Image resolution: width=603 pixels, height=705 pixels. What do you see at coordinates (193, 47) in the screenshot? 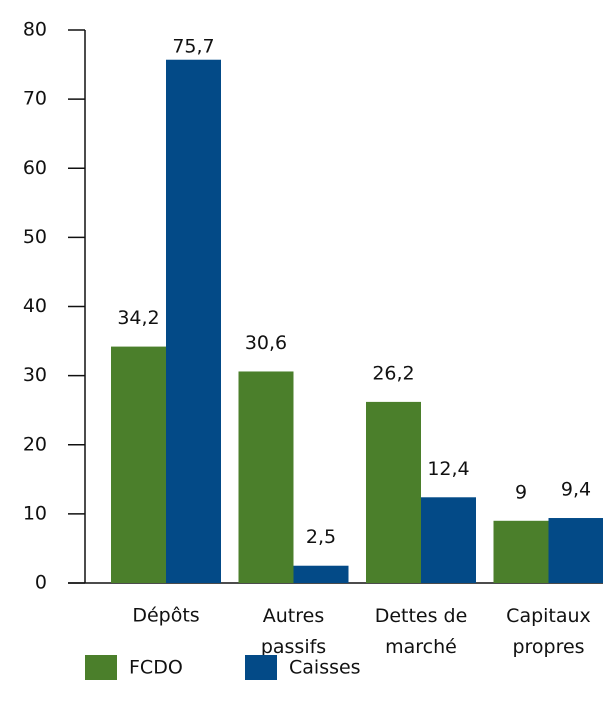
I see `value-label: 75,7` at bounding box center [193, 47].